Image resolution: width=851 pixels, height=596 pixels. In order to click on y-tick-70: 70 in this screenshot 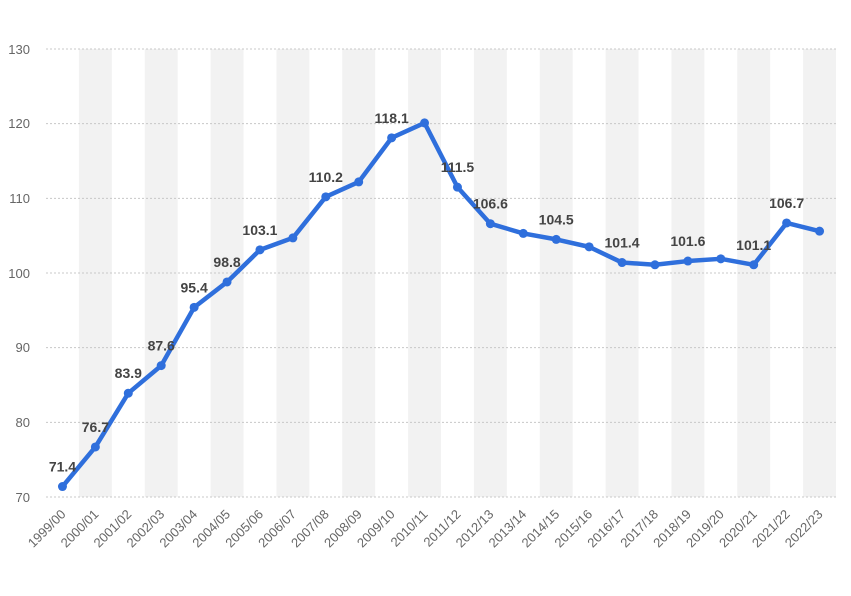, I will do `click(23, 497)`.